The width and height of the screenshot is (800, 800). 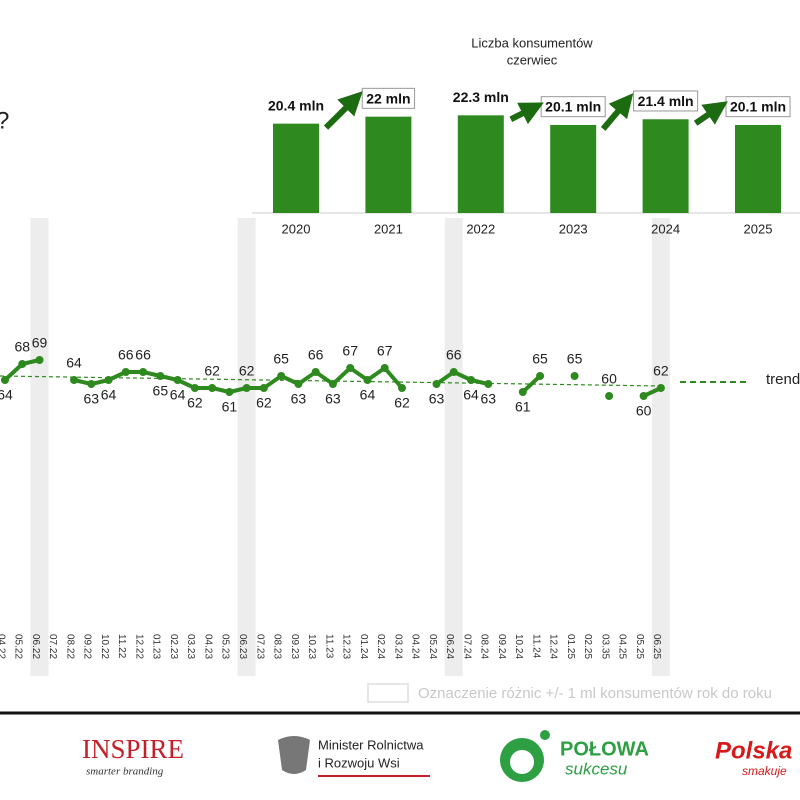 What do you see at coordinates (156, 646) in the screenshot?
I see `x-tick-label: 01.23` at bounding box center [156, 646].